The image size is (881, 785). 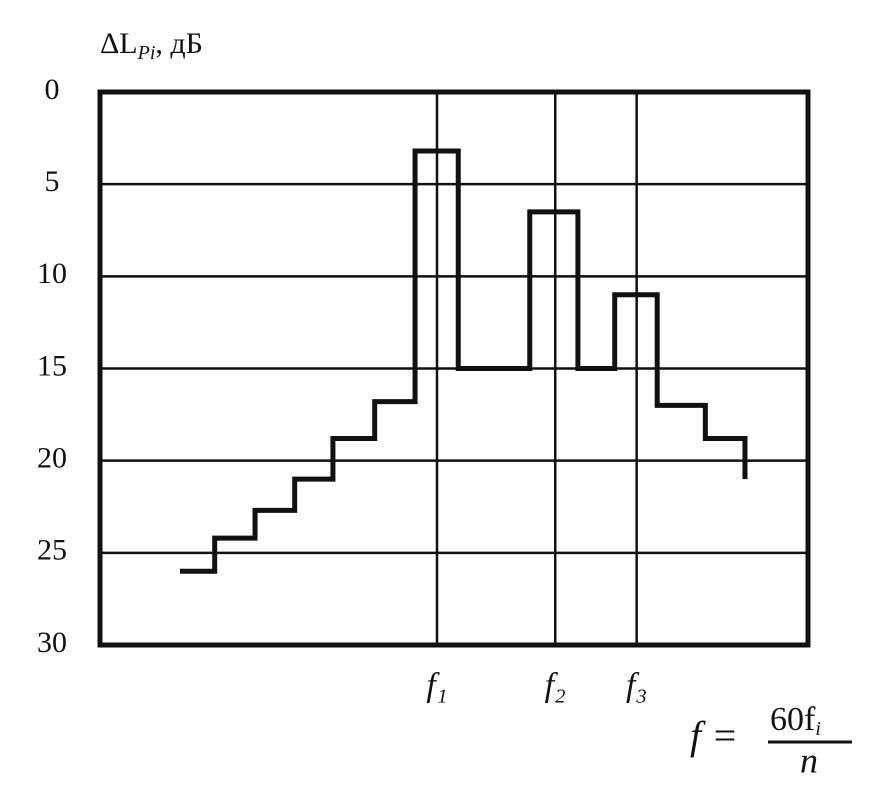 I want to click on x-tick-label: f₁, so click(x=436, y=685).